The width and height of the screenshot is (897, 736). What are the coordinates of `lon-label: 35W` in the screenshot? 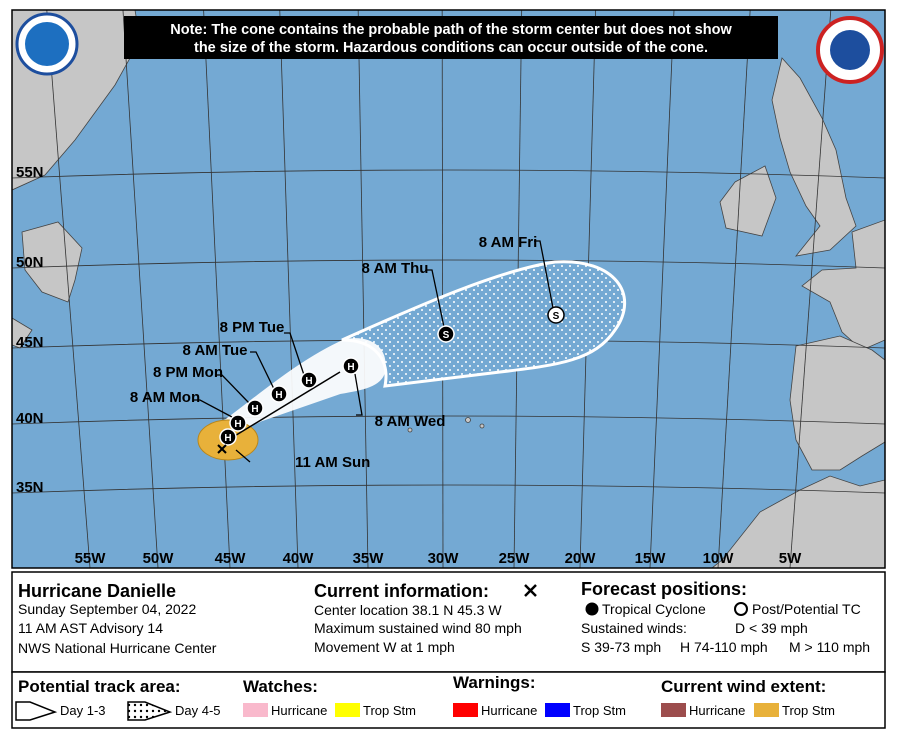 It's located at (369, 558).